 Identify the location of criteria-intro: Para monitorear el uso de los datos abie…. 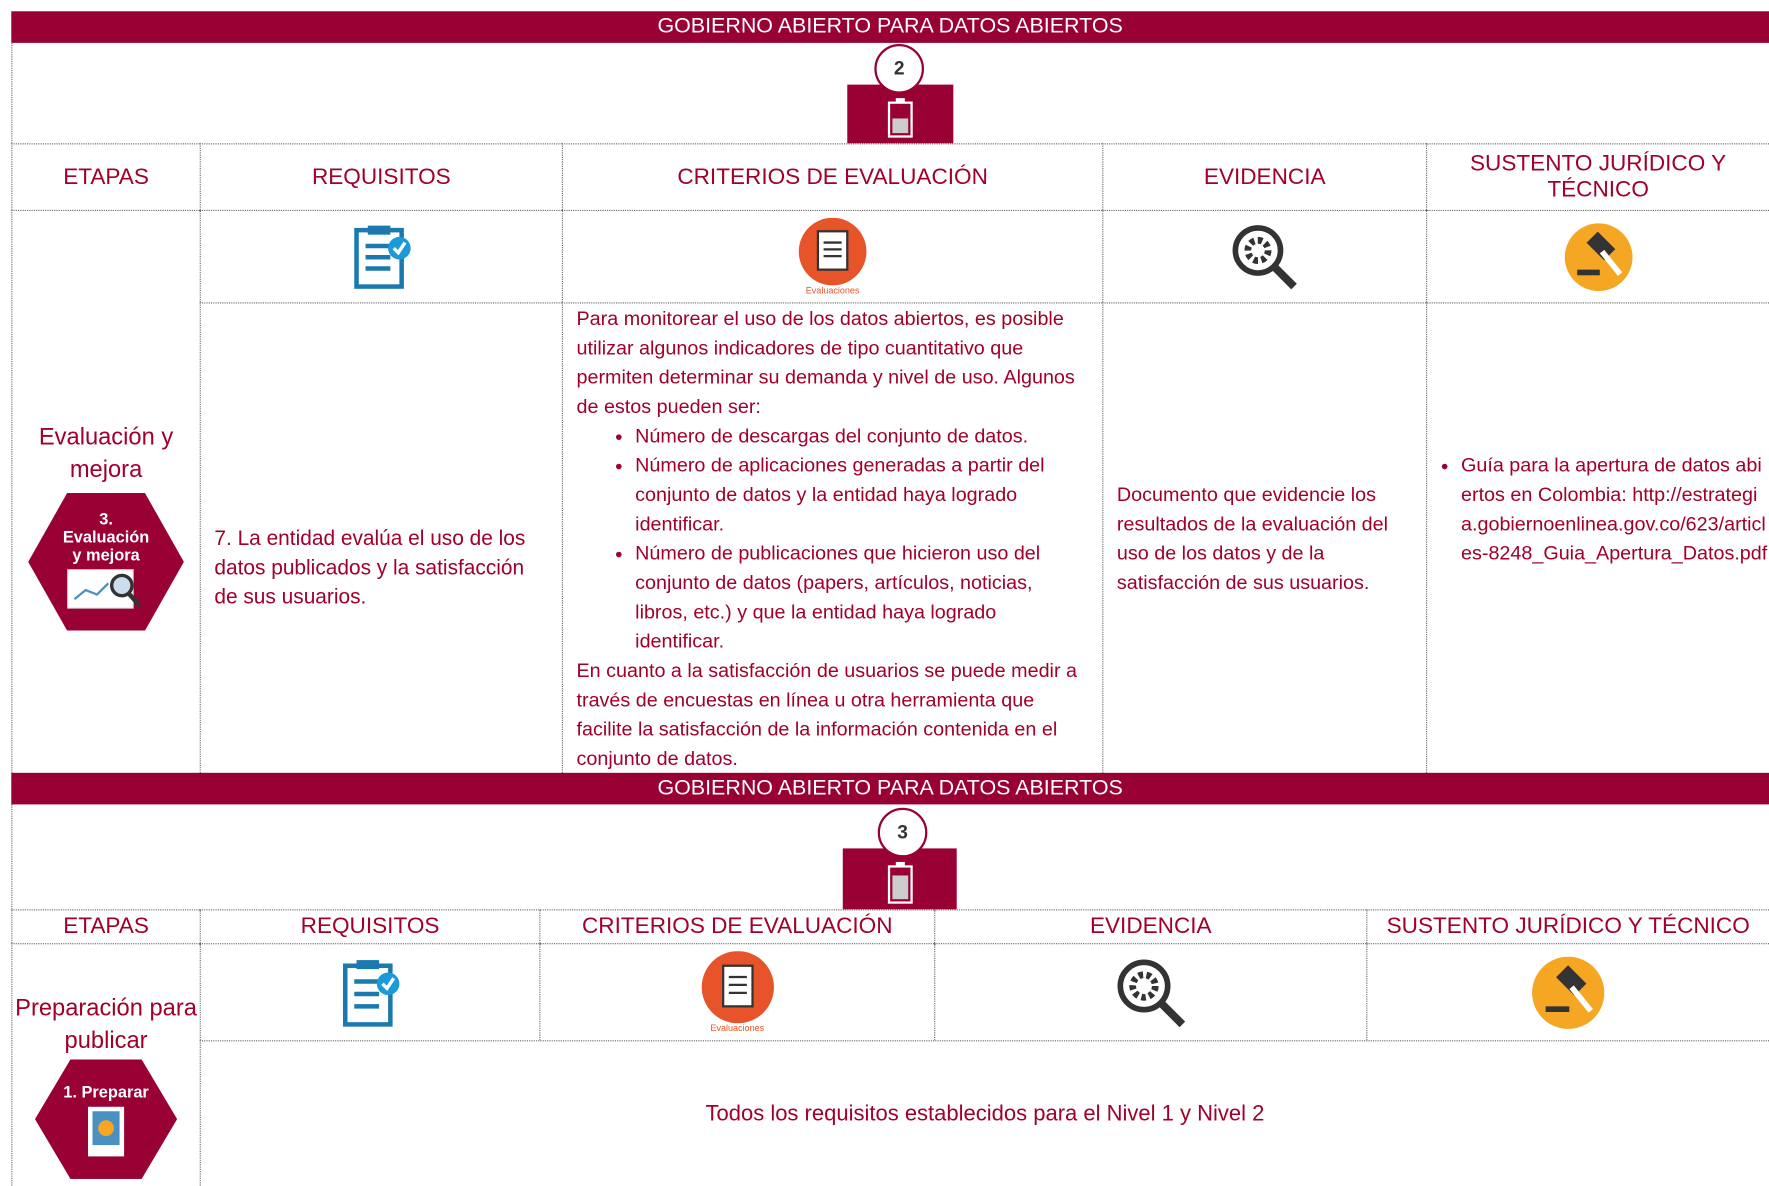
(825, 362).